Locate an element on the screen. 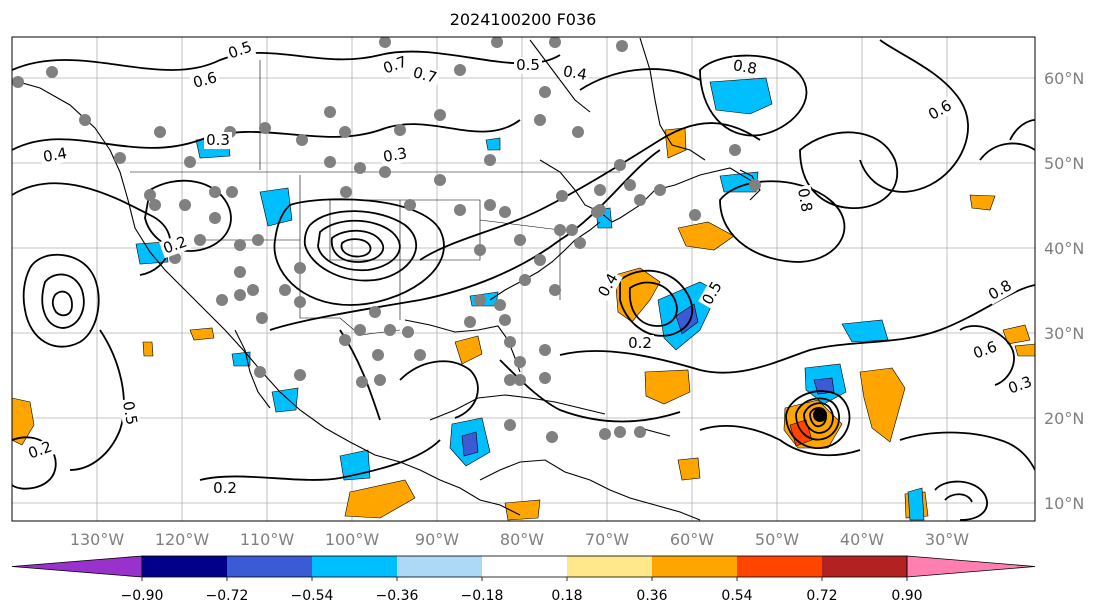  latitude-label: 50°N is located at coordinates (1064, 163).